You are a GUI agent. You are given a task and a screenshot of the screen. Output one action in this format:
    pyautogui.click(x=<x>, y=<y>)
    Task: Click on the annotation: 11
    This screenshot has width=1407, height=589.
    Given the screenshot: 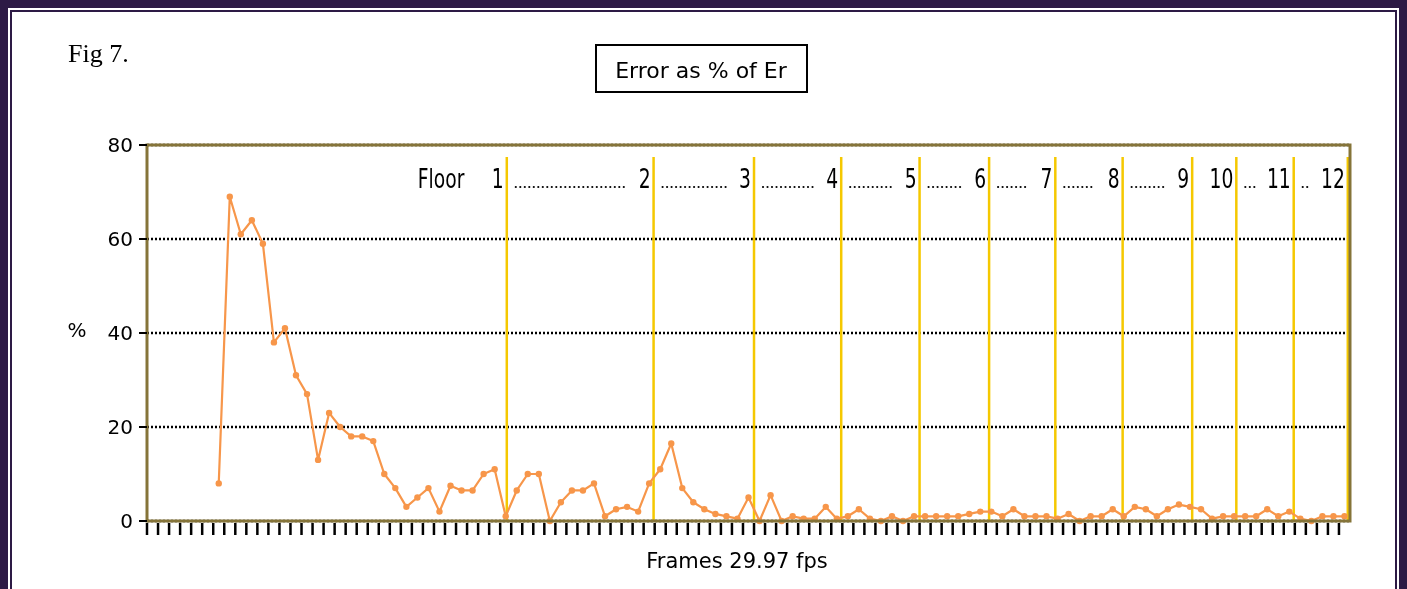 What is the action you would take?
    pyautogui.click(x=1278, y=178)
    